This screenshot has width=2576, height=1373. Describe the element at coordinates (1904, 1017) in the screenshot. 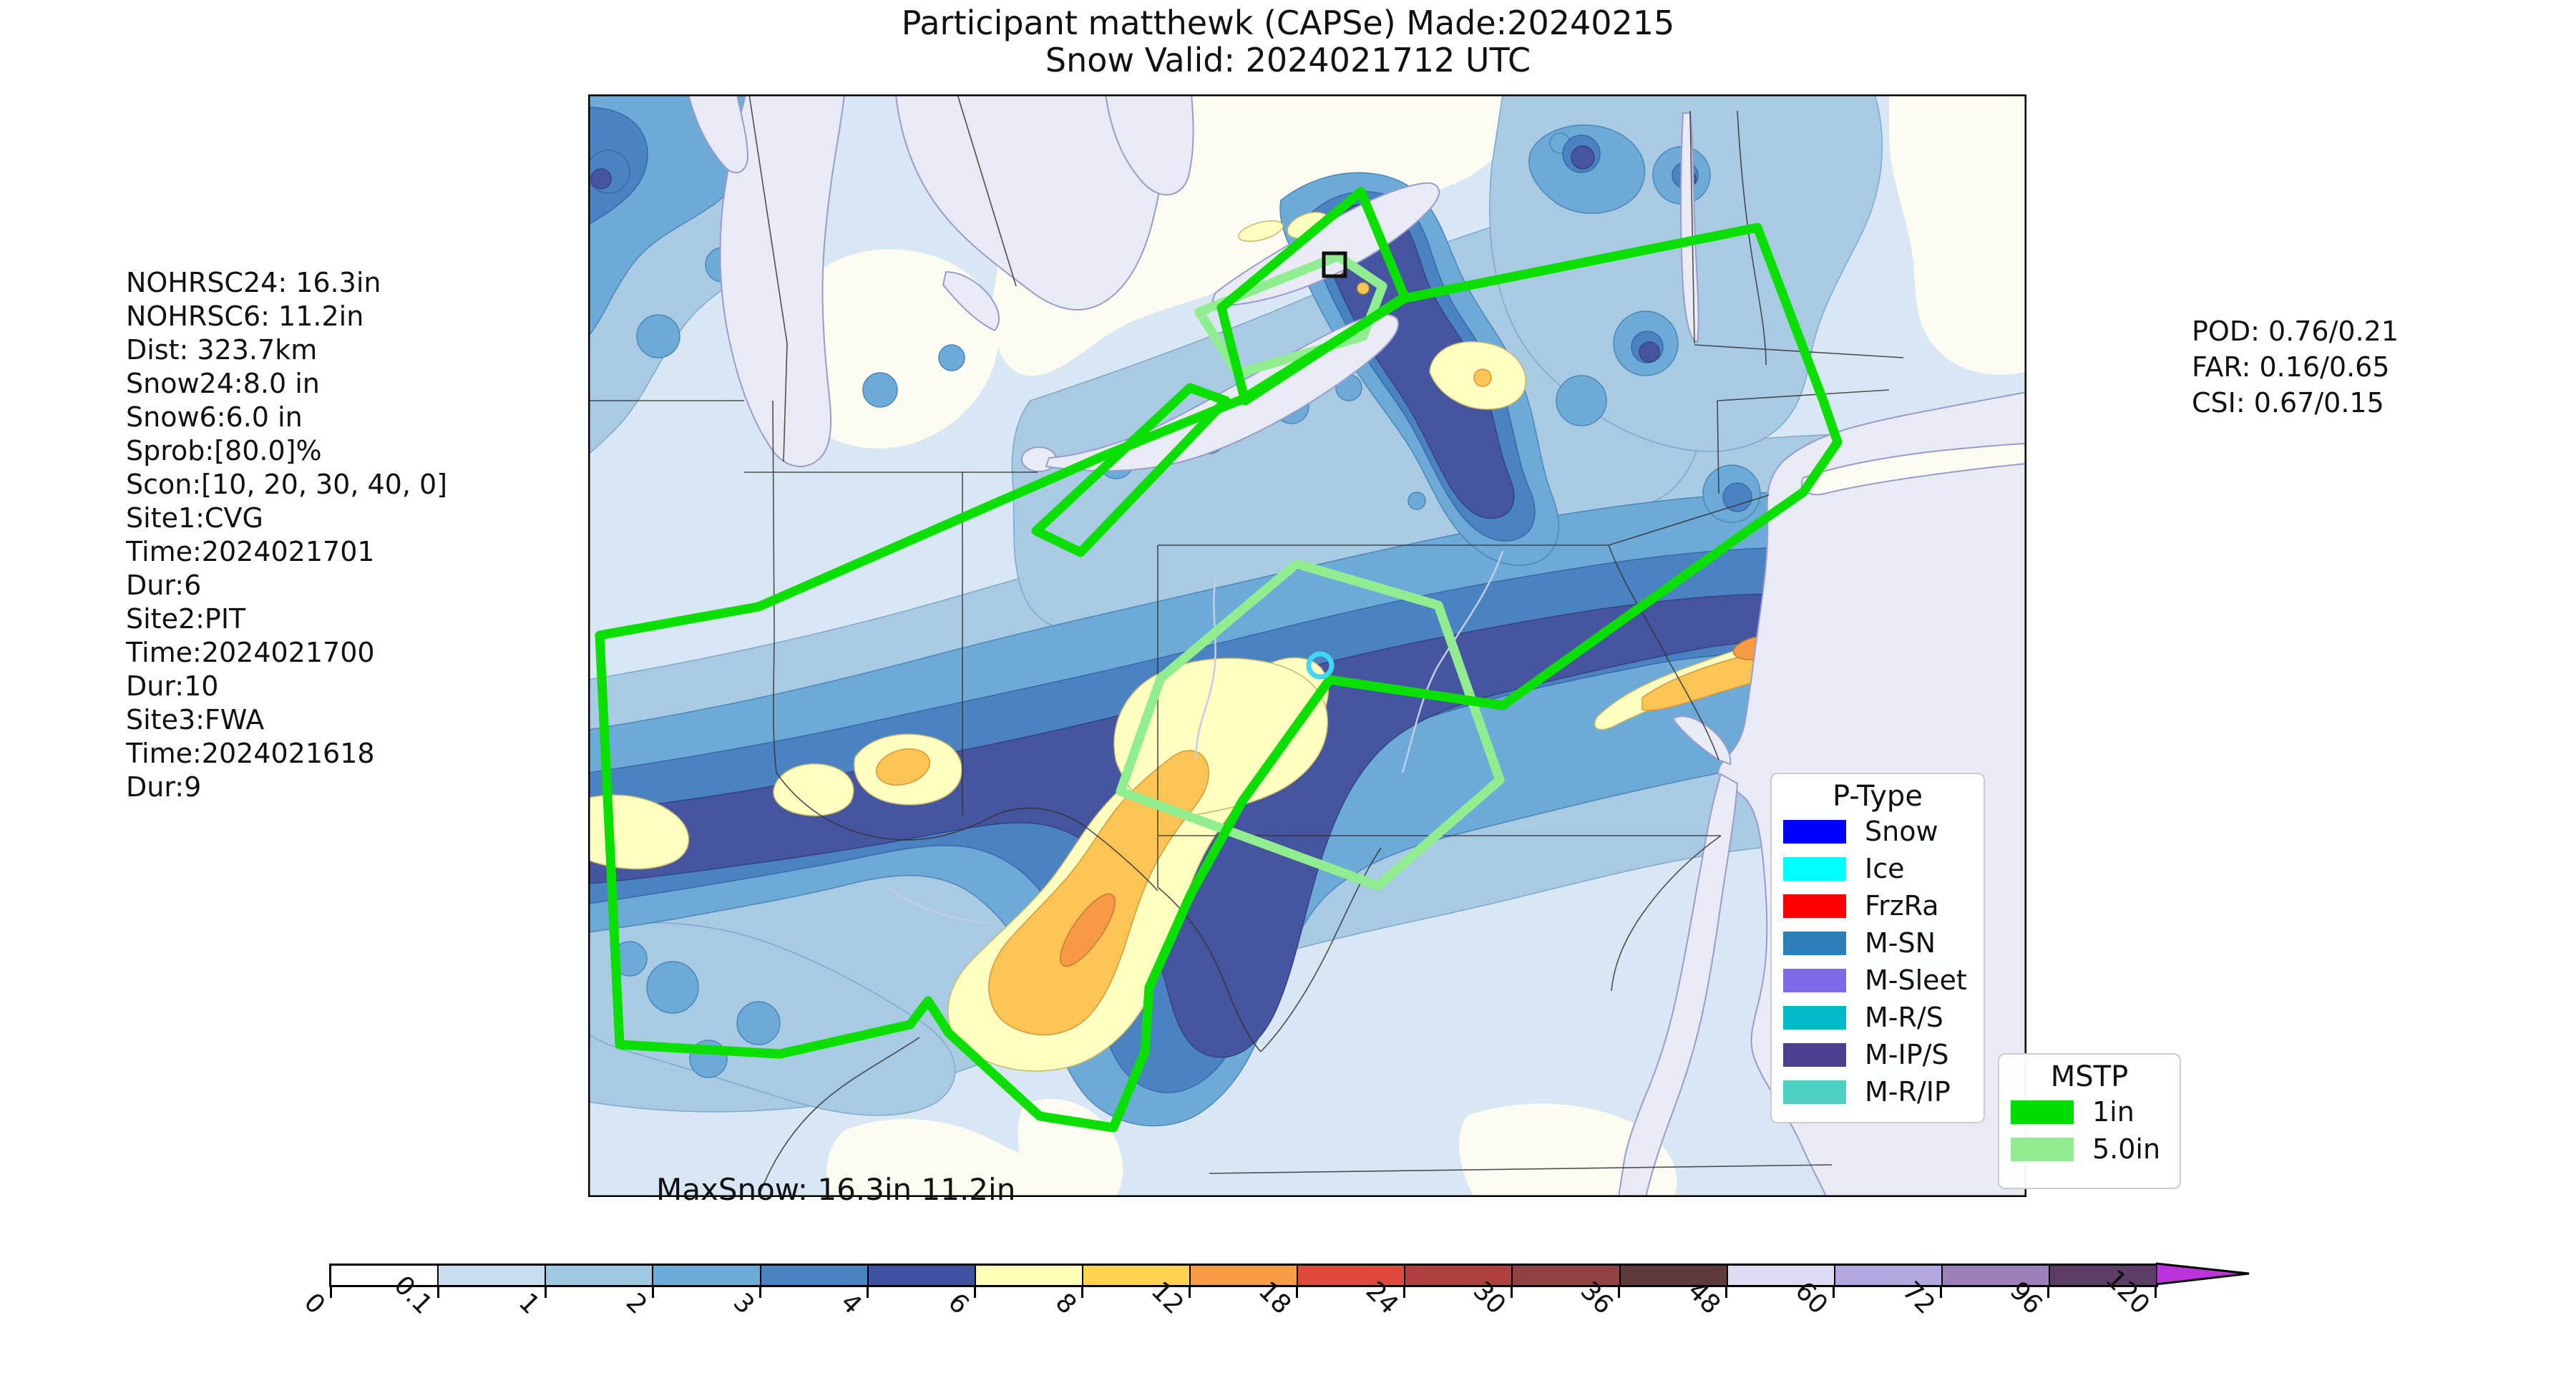

I see `ptype-label-5: M-R/S` at that location.